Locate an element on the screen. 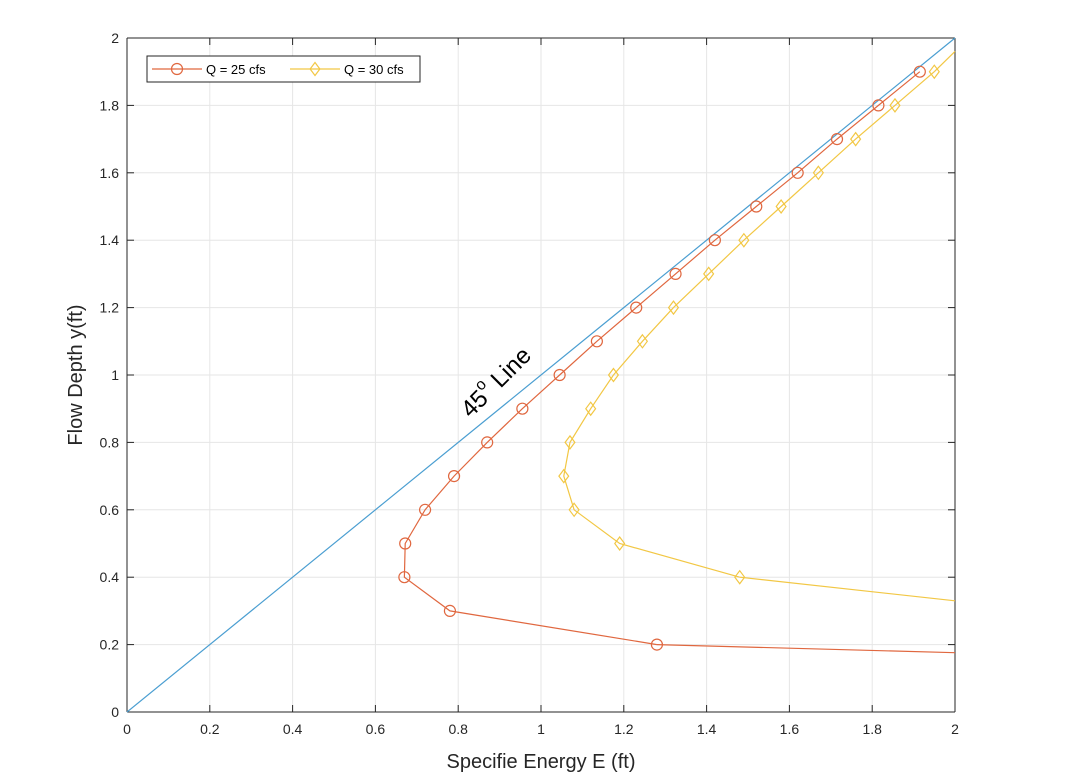  legend-item: Q = 30 cfs is located at coordinates (347, 69).